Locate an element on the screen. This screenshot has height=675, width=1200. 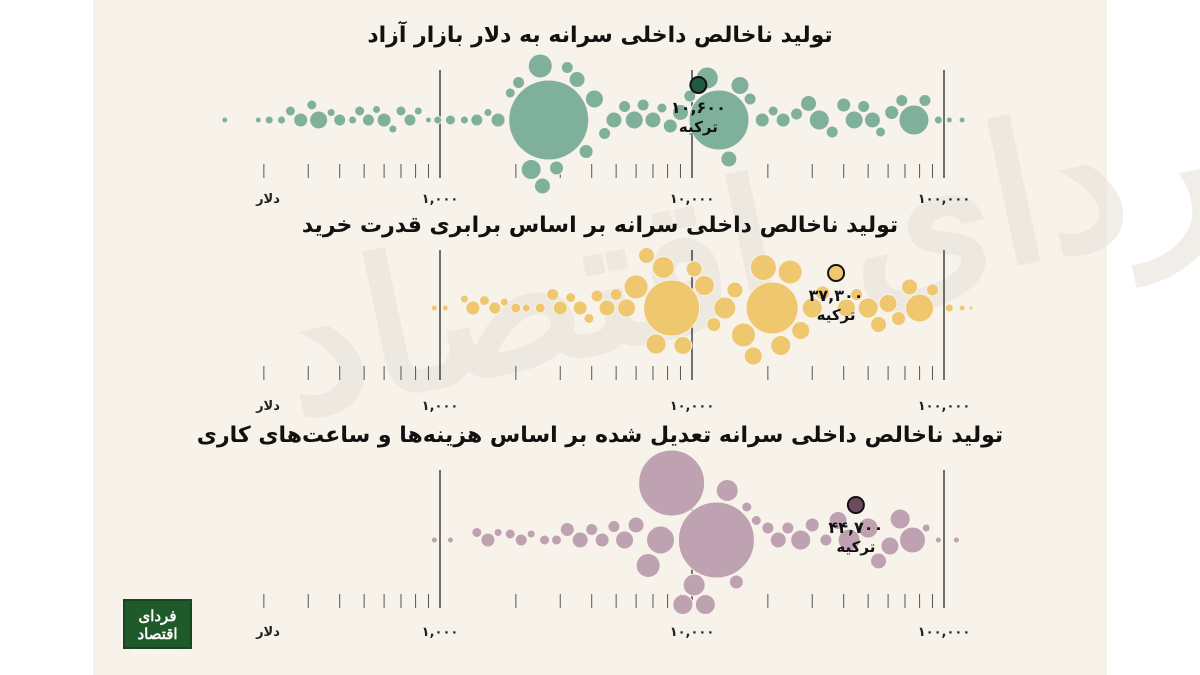
tick-label: ۱,۰۰۰ is located at coordinates (440, 199).